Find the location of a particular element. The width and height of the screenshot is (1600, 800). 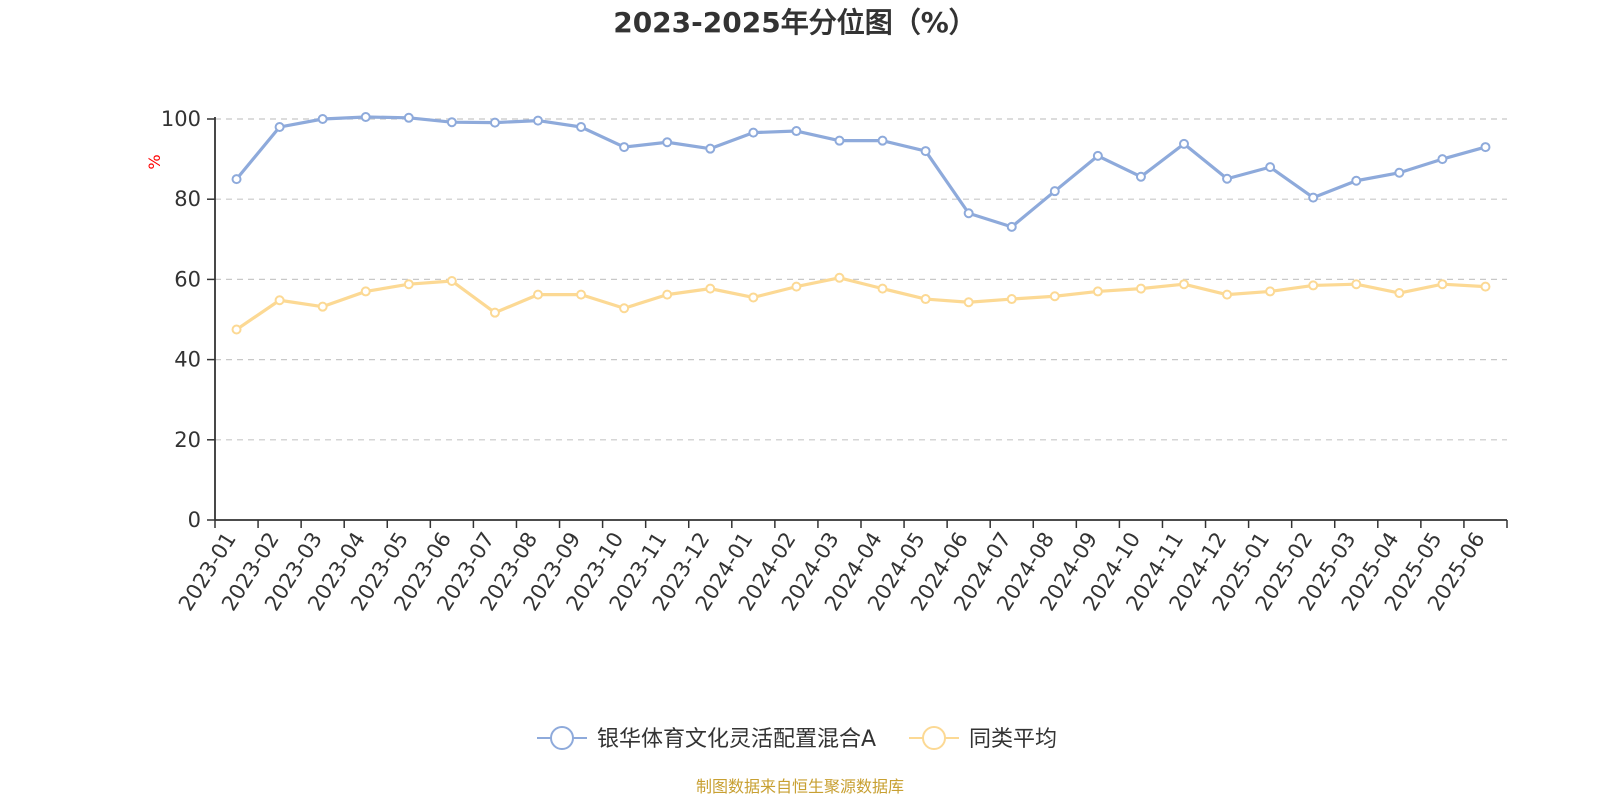

chart-title: 2023-2025年分位图（%） is located at coordinates (795, 22).